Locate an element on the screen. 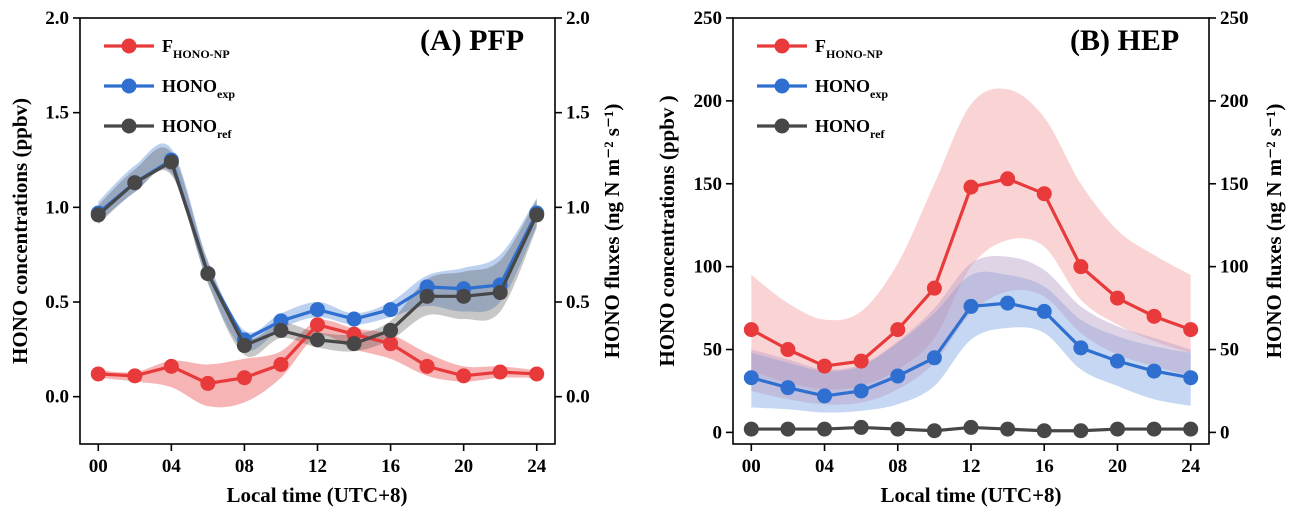 The height and width of the screenshot is (513, 1298). panel-a-xtick-label-4: 16 is located at coordinates (390, 466).